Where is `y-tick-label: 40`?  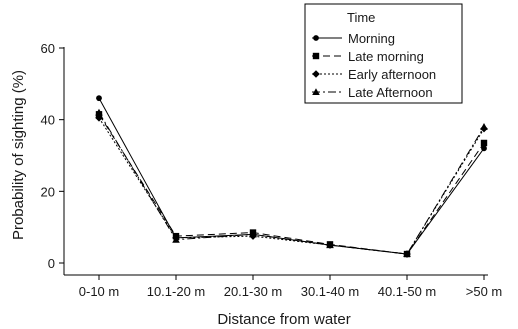
y-tick-label: 40 is located at coordinates (48, 120).